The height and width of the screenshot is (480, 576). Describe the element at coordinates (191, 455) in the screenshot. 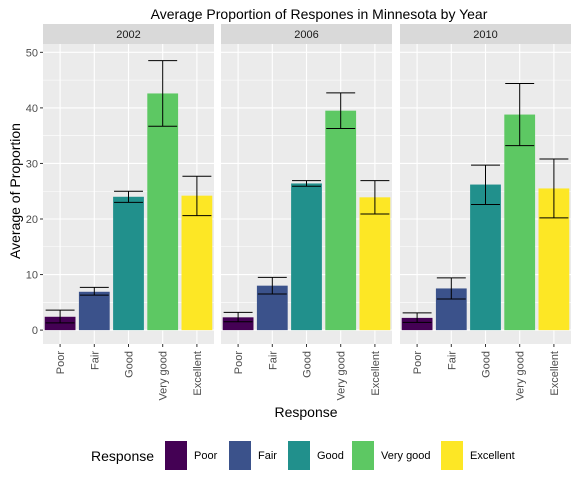

I see `legend-item-poor: Poor` at that location.